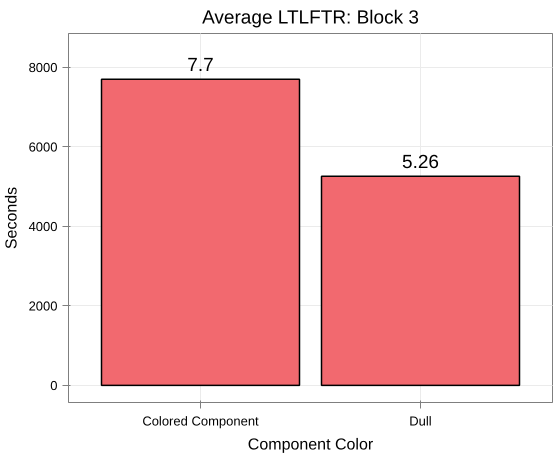 The height and width of the screenshot is (456, 556). I want to click on annotation: 5.26, so click(420, 163).